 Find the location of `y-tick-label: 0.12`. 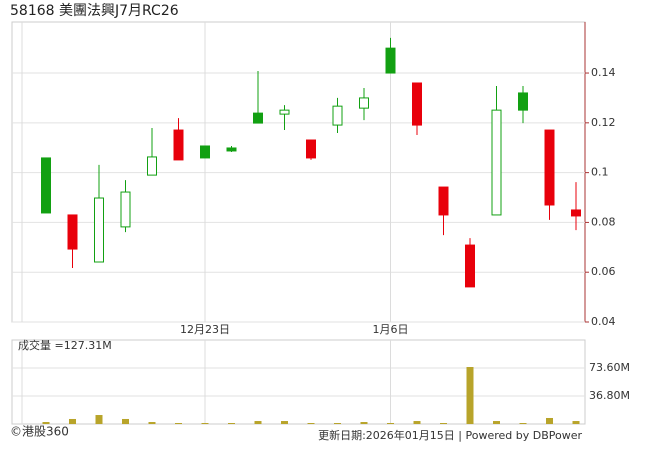

y-tick-label: 0.12 is located at coordinates (603, 122).